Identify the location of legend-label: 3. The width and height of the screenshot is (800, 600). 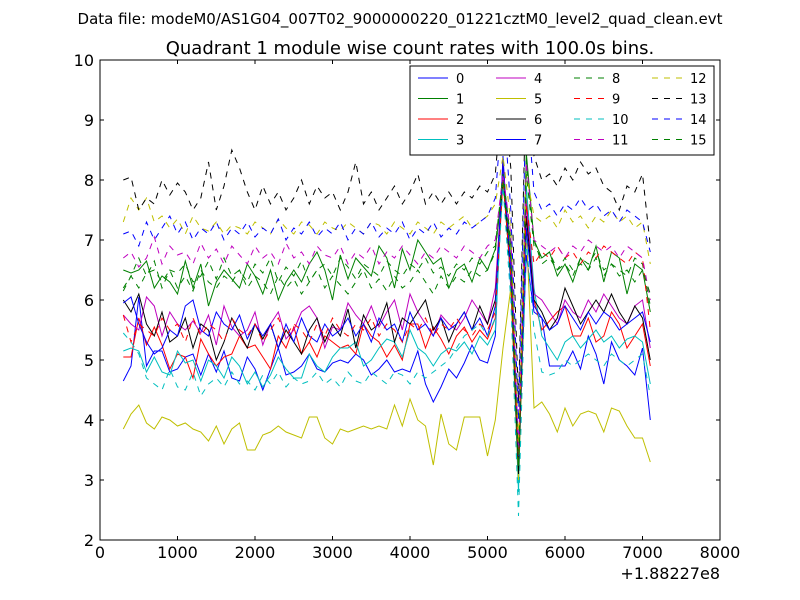
(460, 141).